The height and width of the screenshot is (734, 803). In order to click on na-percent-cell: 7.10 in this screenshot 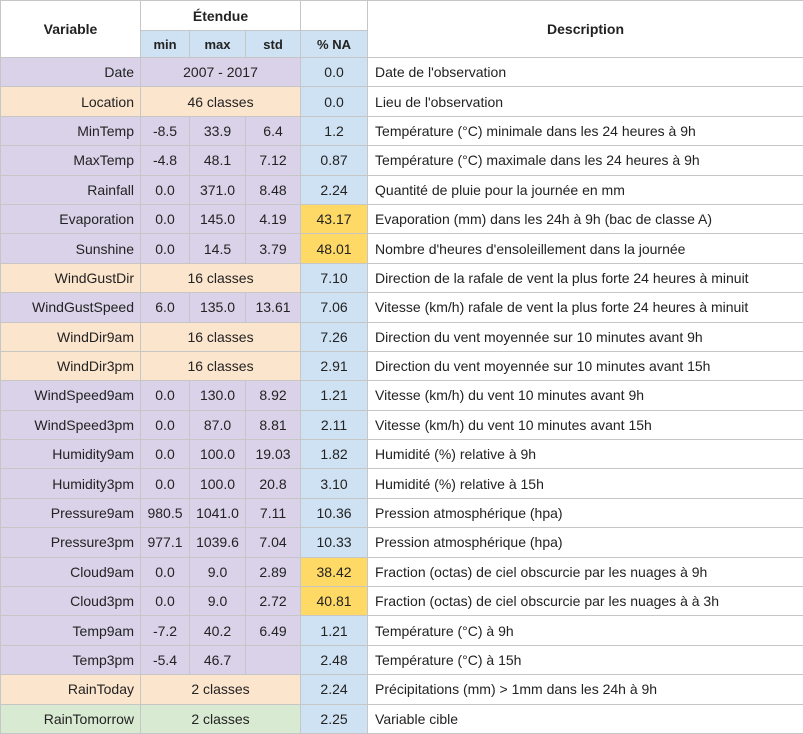, I will do `click(334, 277)`.